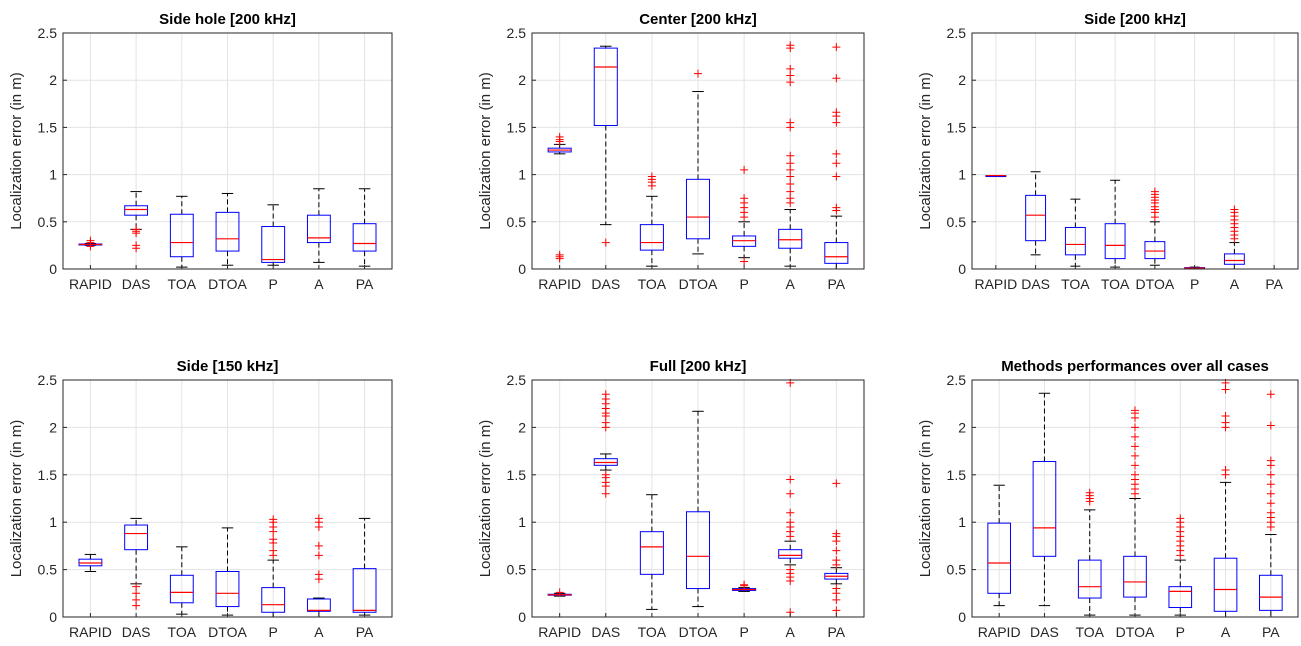 The height and width of the screenshot is (646, 1301). Describe the element at coordinates (1234, 237) in the screenshot. I see `box-a` at that location.